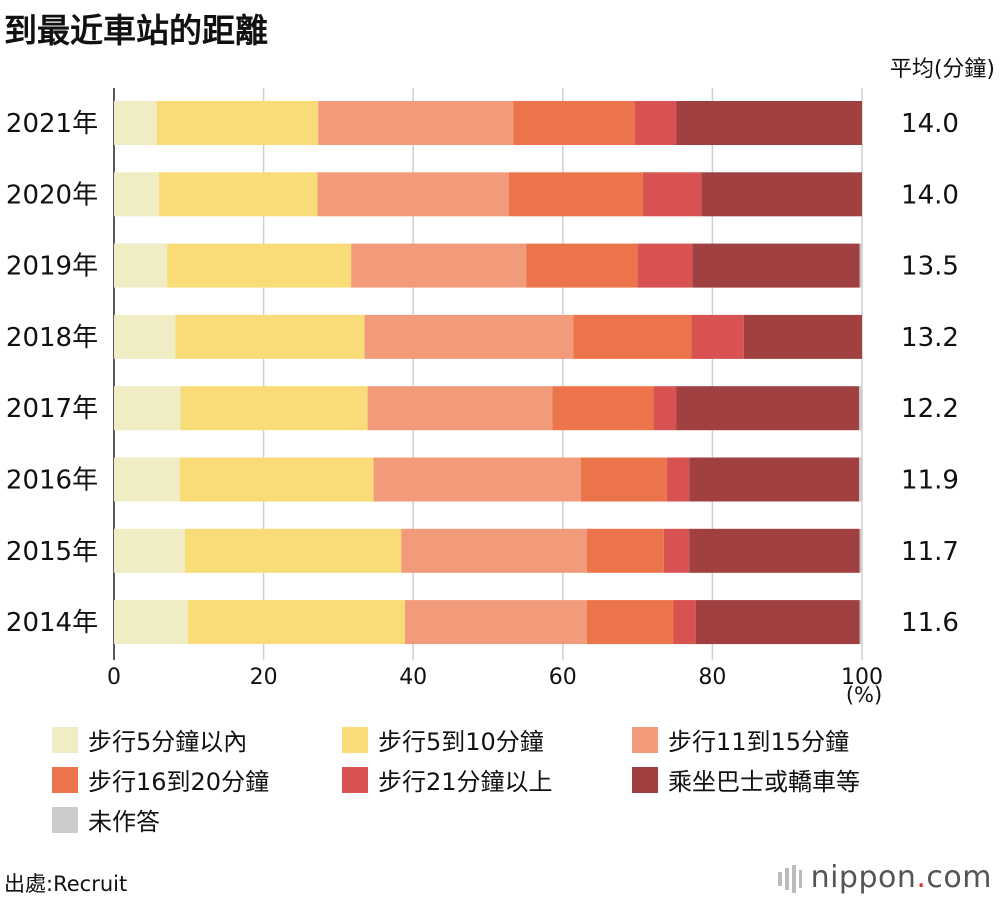 The height and width of the screenshot is (902, 1000). What do you see at coordinates (114, 677) in the screenshot?
I see `x-tick-label: 0` at bounding box center [114, 677].